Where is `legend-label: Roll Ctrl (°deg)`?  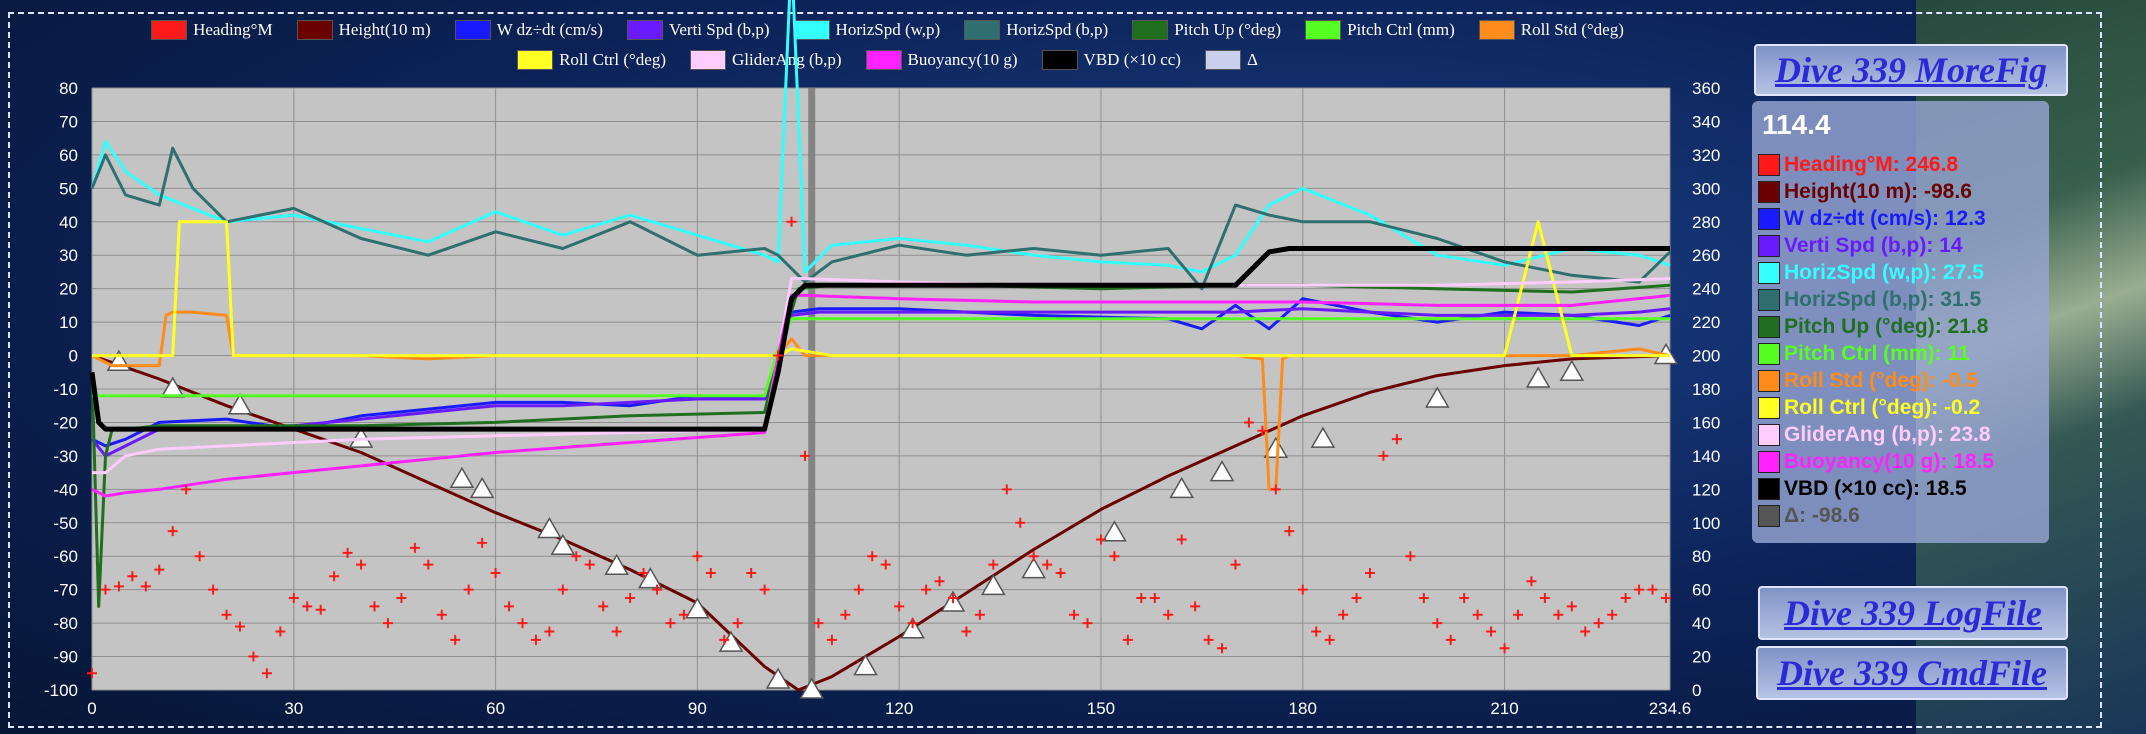 legend-label: Roll Ctrl (°deg) is located at coordinates (612, 59).